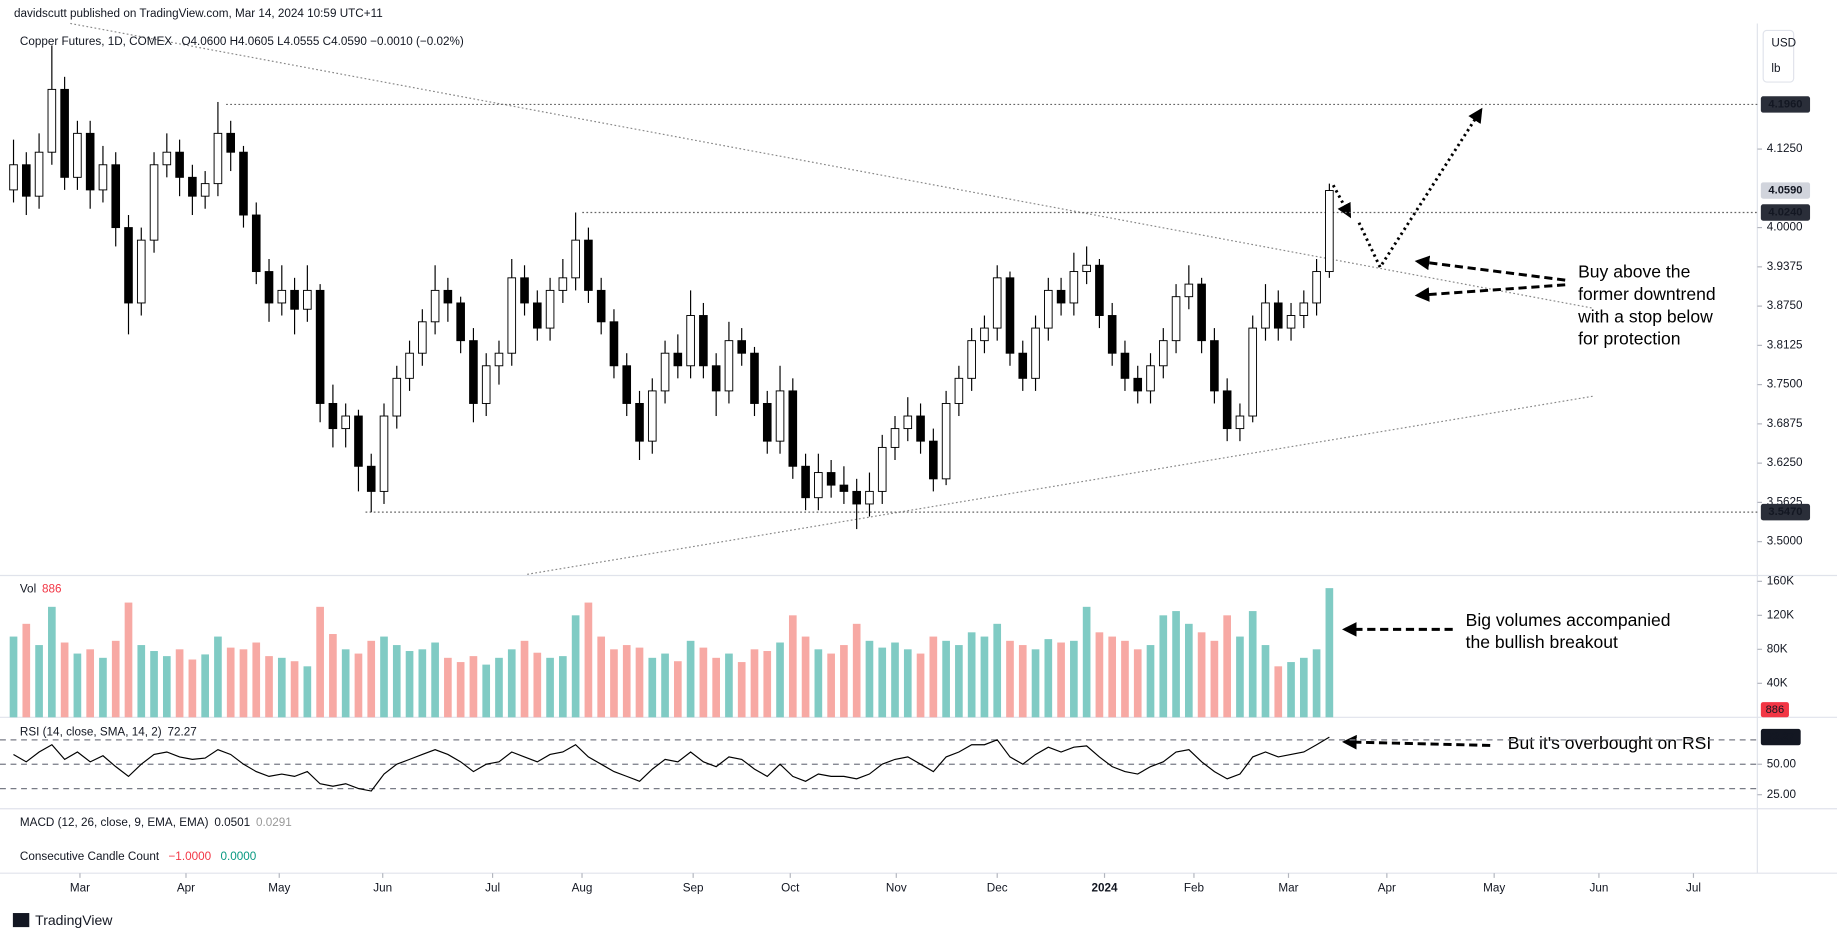 The image size is (1837, 940). I want to click on x-tick-label: Mar, so click(80, 888).